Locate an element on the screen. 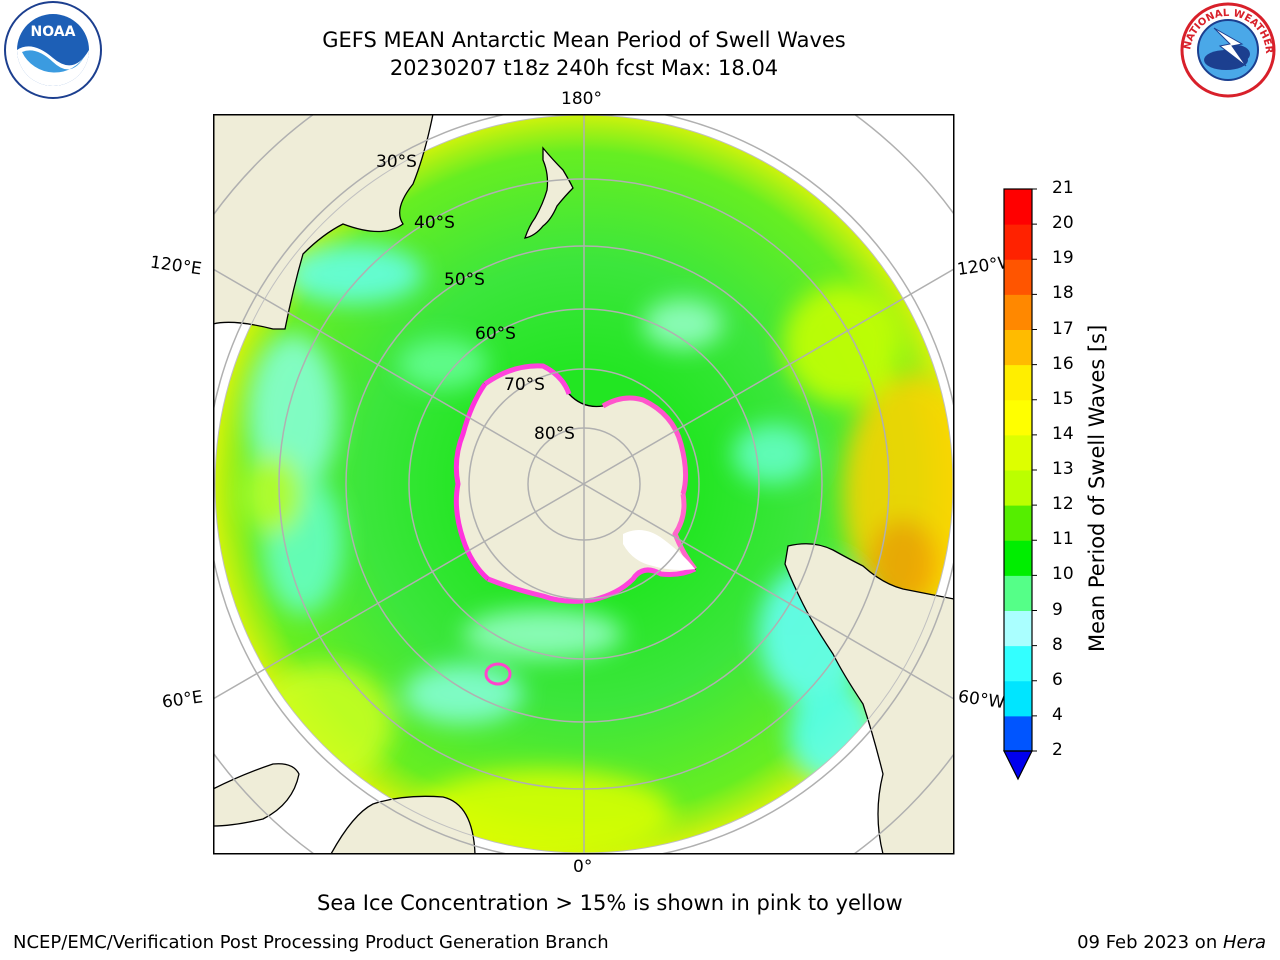  lat-label-70s: 70°S is located at coordinates (524, 385).